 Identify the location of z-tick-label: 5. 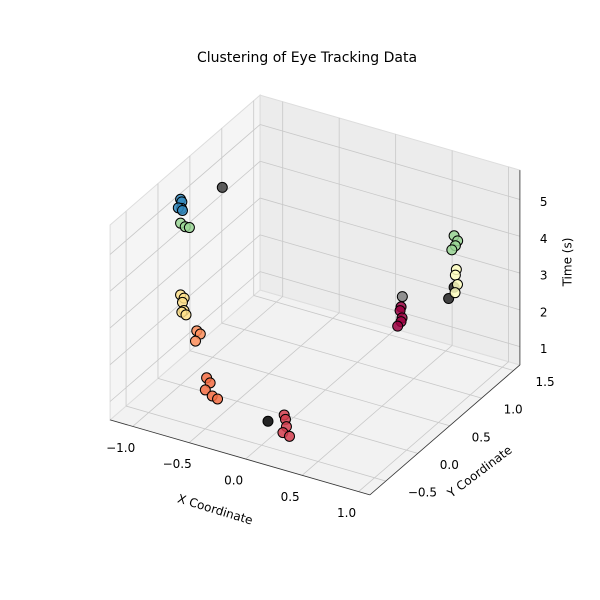
(544, 202).